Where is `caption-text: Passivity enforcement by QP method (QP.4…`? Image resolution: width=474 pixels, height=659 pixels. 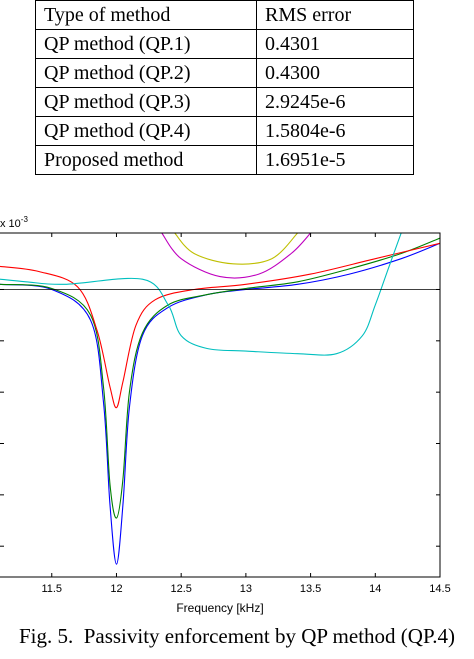
caption-text: Passivity enforcement by QP method (QP.4… is located at coordinates (269, 636).